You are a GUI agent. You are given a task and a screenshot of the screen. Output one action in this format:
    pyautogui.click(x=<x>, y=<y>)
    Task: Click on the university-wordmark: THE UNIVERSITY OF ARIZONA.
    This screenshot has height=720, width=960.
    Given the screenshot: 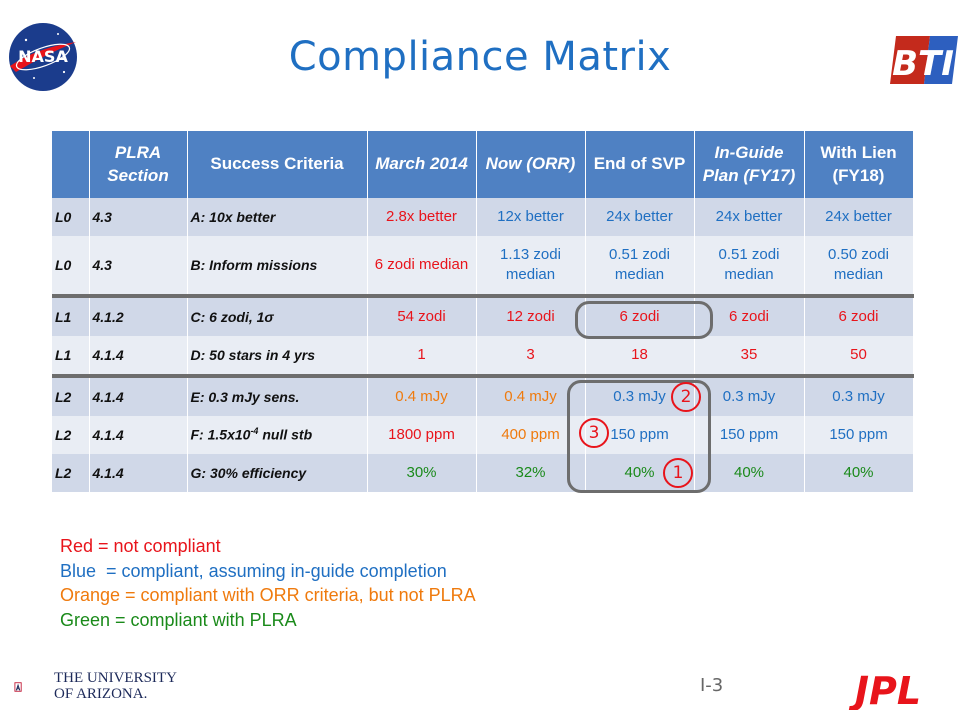 What is the action you would take?
    pyautogui.click(x=115, y=686)
    